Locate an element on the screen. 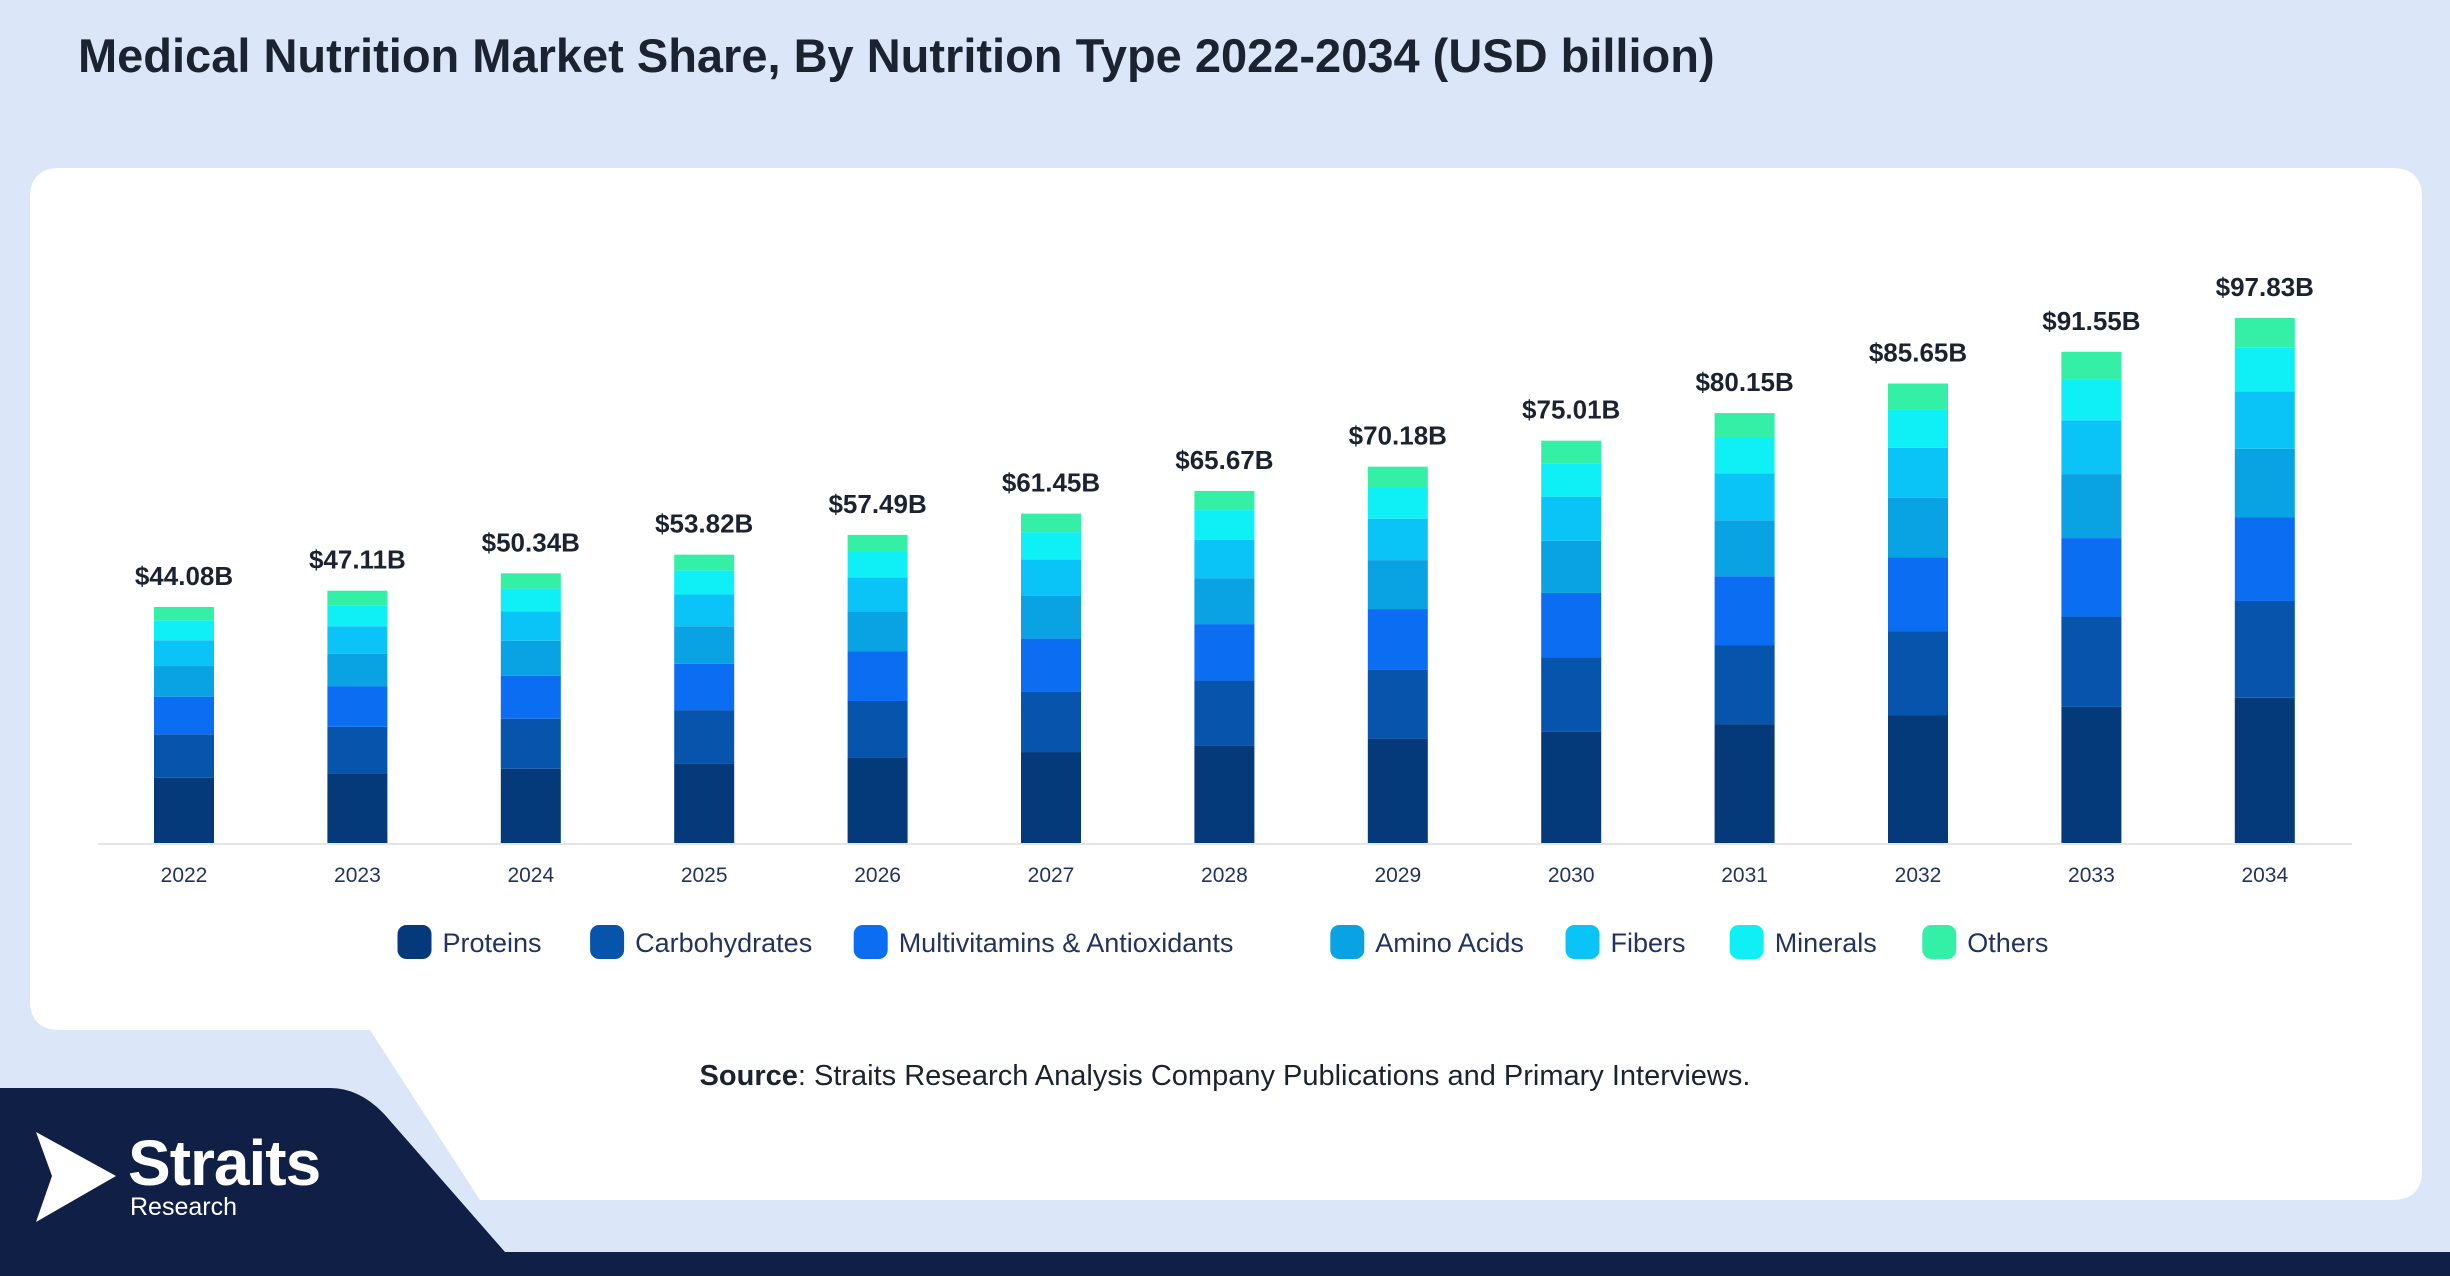 The image size is (2450, 1276). bar-amino-acids-2024 is located at coordinates (530, 658).